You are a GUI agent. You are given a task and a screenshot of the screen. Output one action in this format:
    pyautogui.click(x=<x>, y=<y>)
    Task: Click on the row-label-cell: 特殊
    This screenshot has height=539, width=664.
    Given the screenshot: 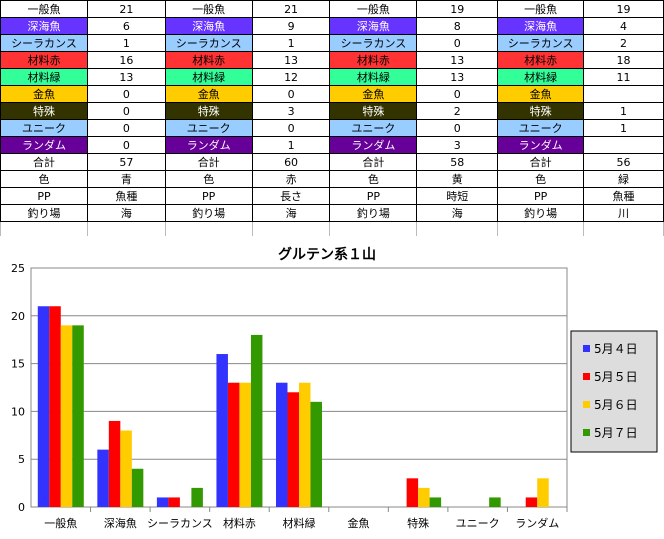 What is the action you would take?
    pyautogui.click(x=208, y=111)
    